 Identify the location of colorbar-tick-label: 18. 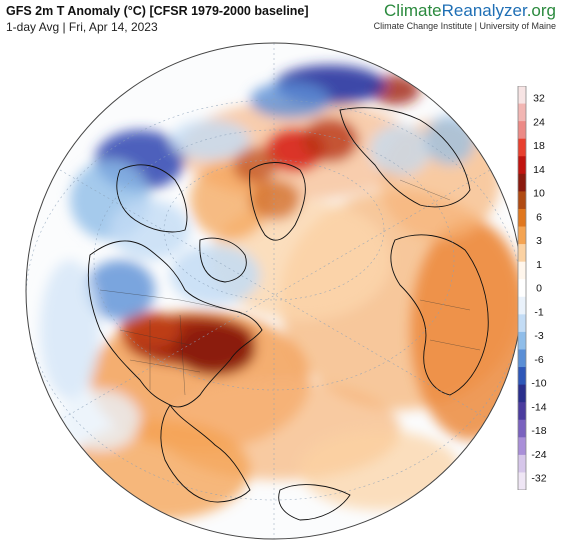
(539, 146).